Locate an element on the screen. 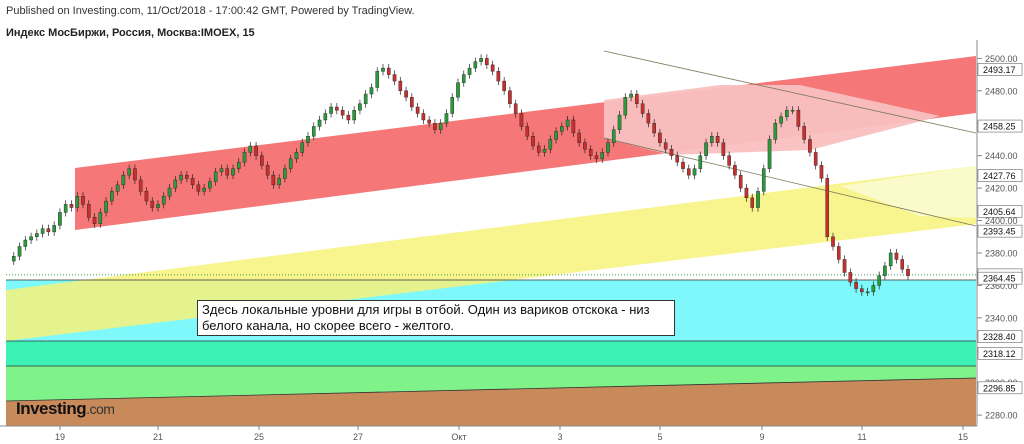 Image resolution: width=1024 pixels, height=444 pixels. time-tick-label: Окт is located at coordinates (458, 437).